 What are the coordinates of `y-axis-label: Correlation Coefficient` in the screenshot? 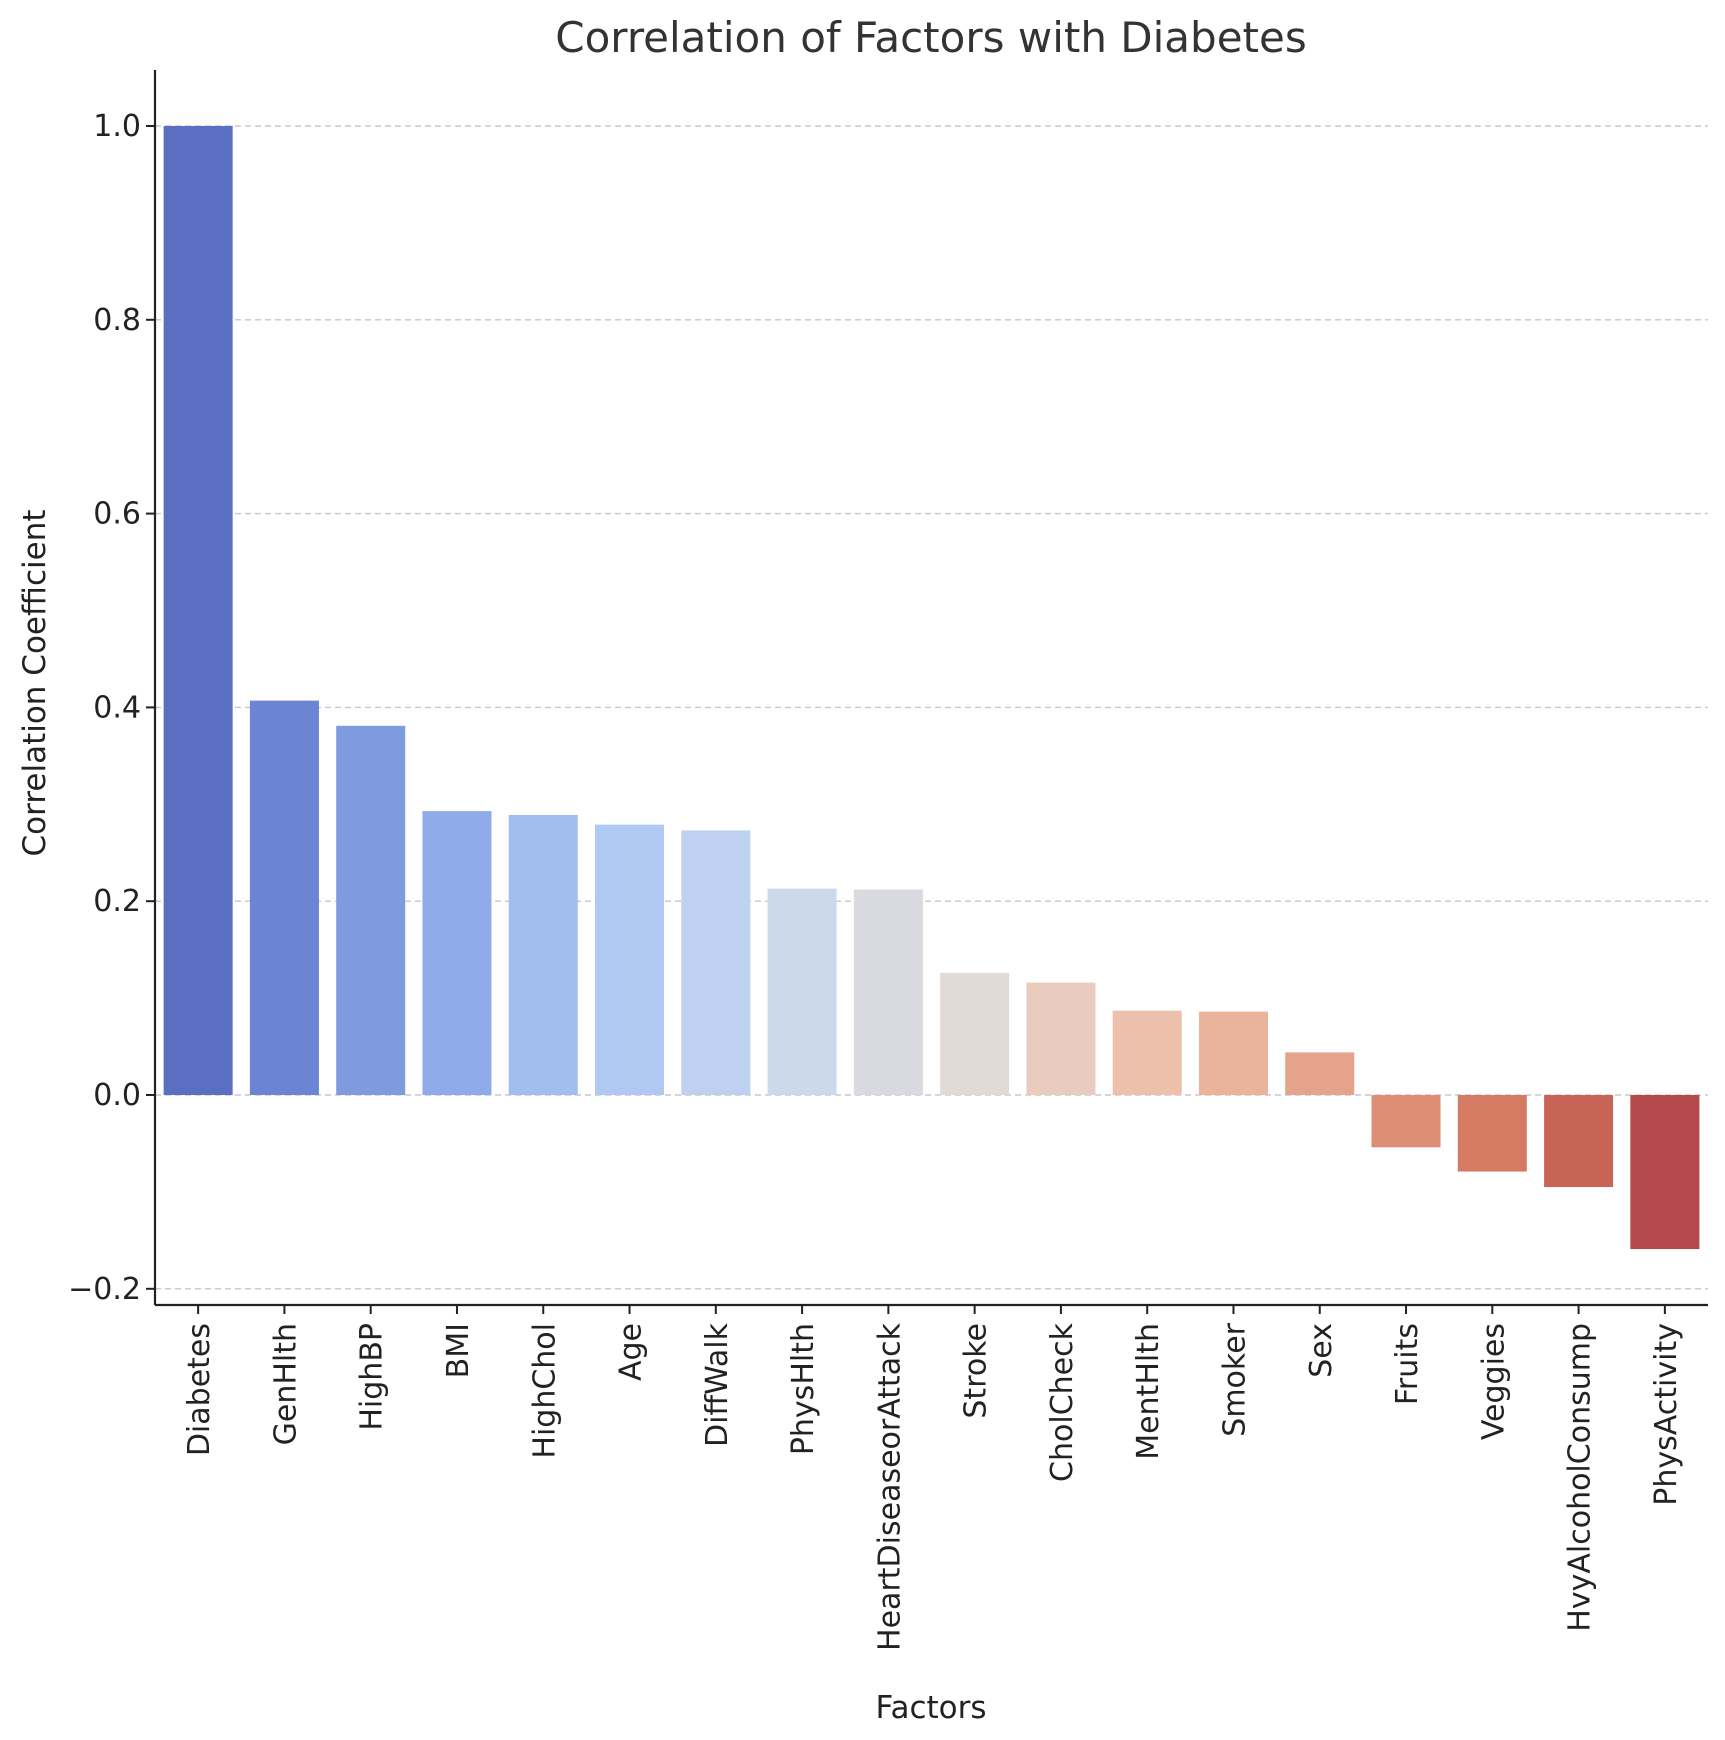 It's located at (35, 683).